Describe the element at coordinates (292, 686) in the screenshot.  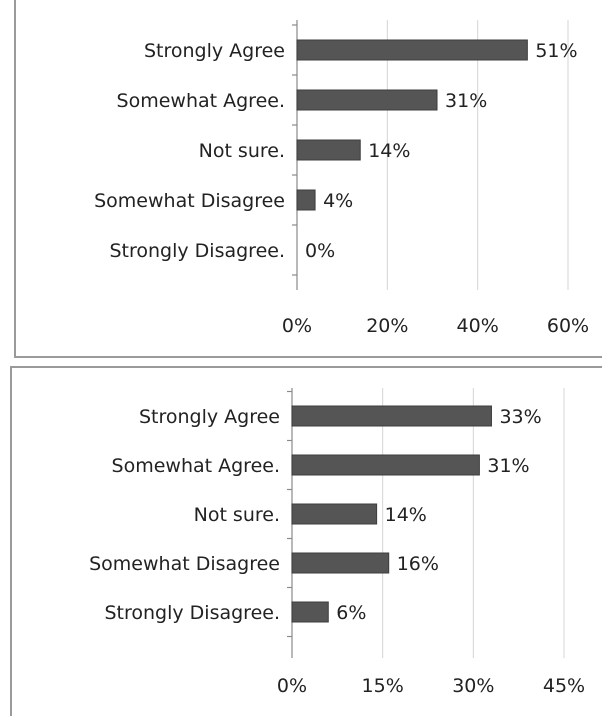
I see `chart2-x-tick-label: 0%` at that location.